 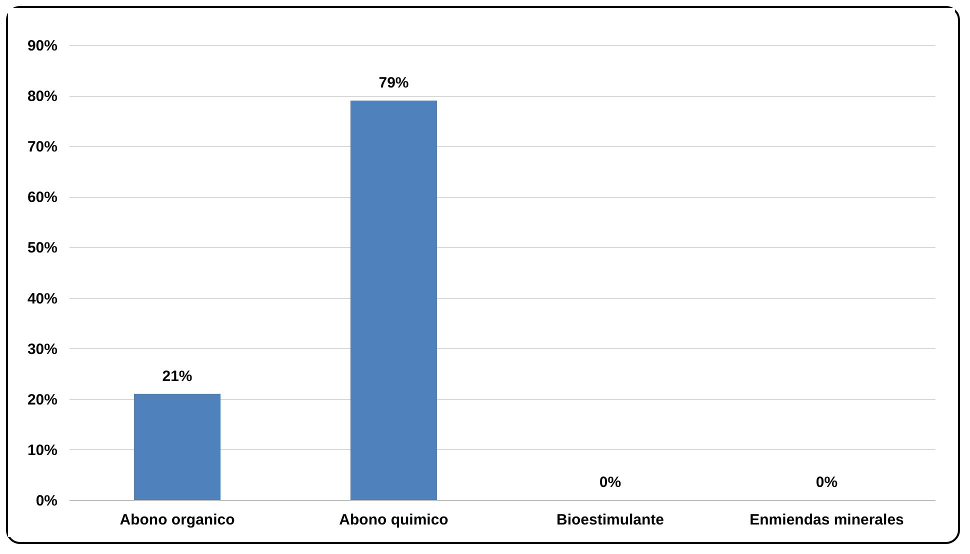 What do you see at coordinates (393, 520) in the screenshot?
I see `x-tick-label: Abono quimico` at bounding box center [393, 520].